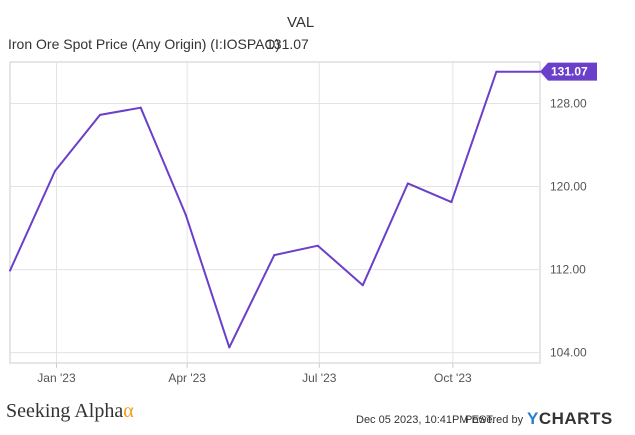 The height and width of the screenshot is (435, 635). What do you see at coordinates (533, 418) in the screenshot?
I see `ycharts-y-mark: Y` at bounding box center [533, 418].